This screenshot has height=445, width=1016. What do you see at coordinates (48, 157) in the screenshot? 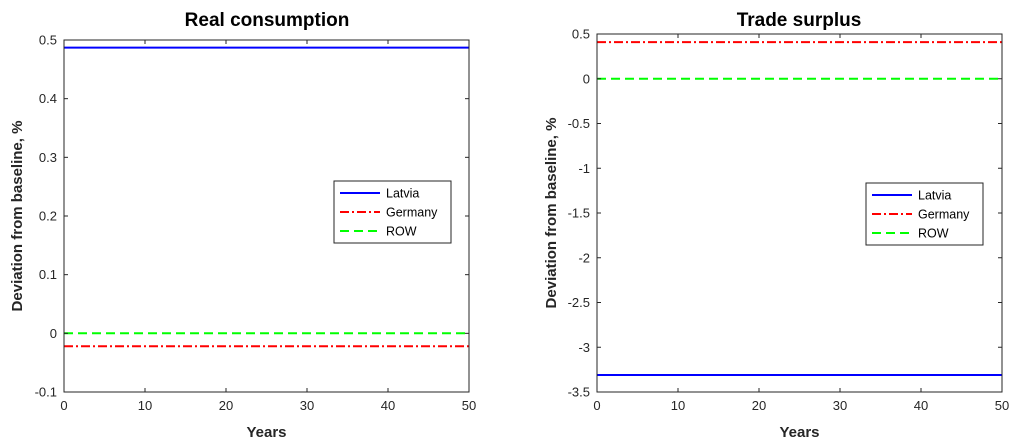
I see `y-tick-label: 0.3` at bounding box center [48, 157].